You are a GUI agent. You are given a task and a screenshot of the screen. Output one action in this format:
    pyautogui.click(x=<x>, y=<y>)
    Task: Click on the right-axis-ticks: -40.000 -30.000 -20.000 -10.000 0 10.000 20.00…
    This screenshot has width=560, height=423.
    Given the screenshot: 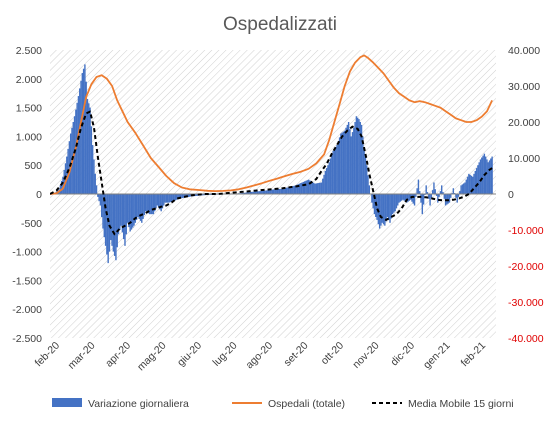 What is the action you would take?
    pyautogui.click(x=526, y=195)
    